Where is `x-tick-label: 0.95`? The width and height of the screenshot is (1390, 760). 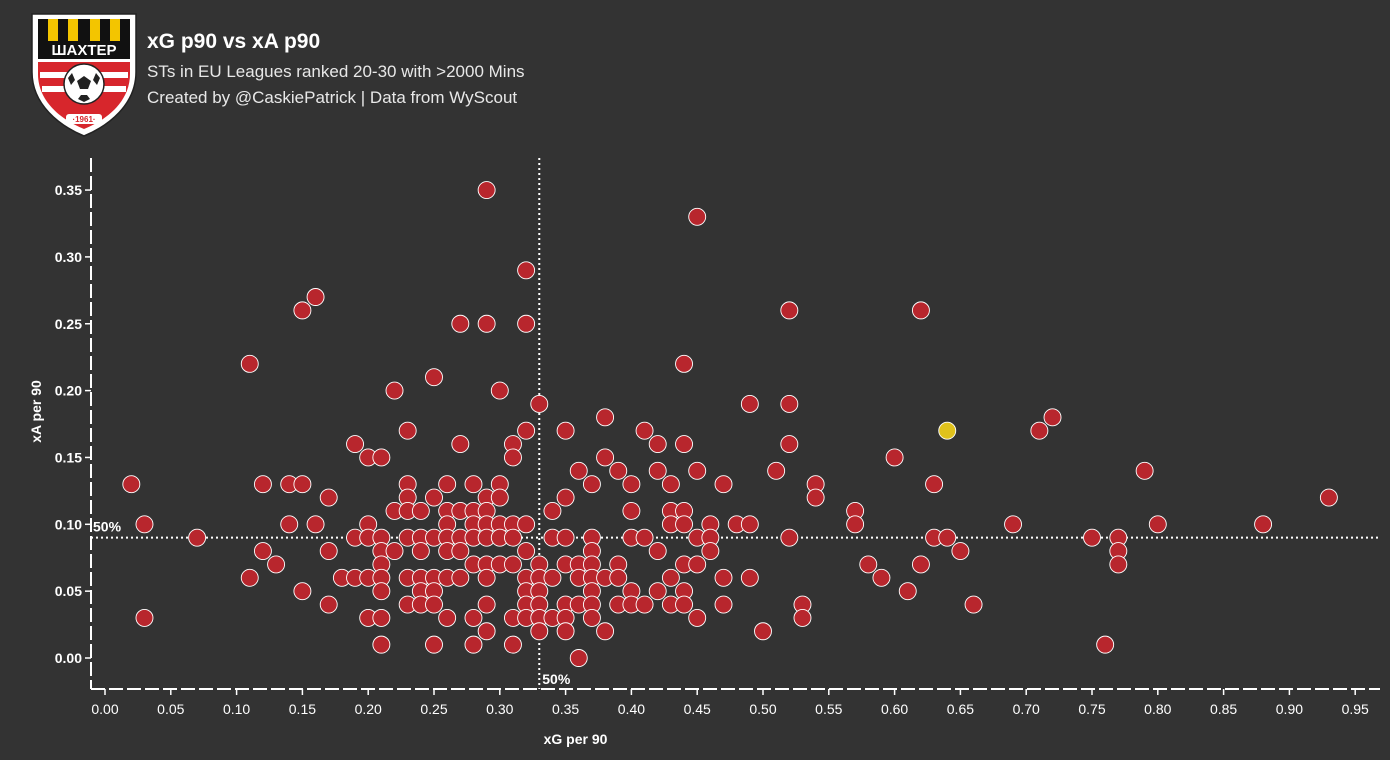
x-tick-label: 0.95 is located at coordinates (1355, 709).